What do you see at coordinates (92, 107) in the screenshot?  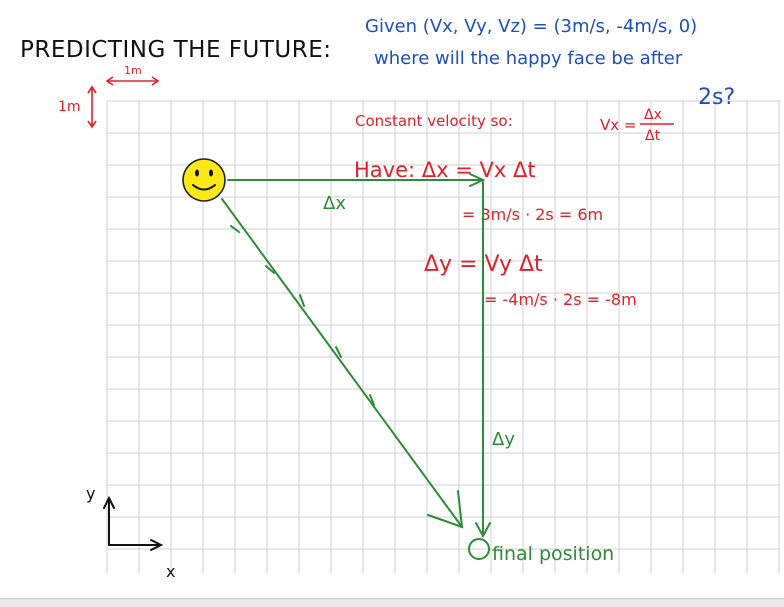 I see `vertical-scale-marker` at bounding box center [92, 107].